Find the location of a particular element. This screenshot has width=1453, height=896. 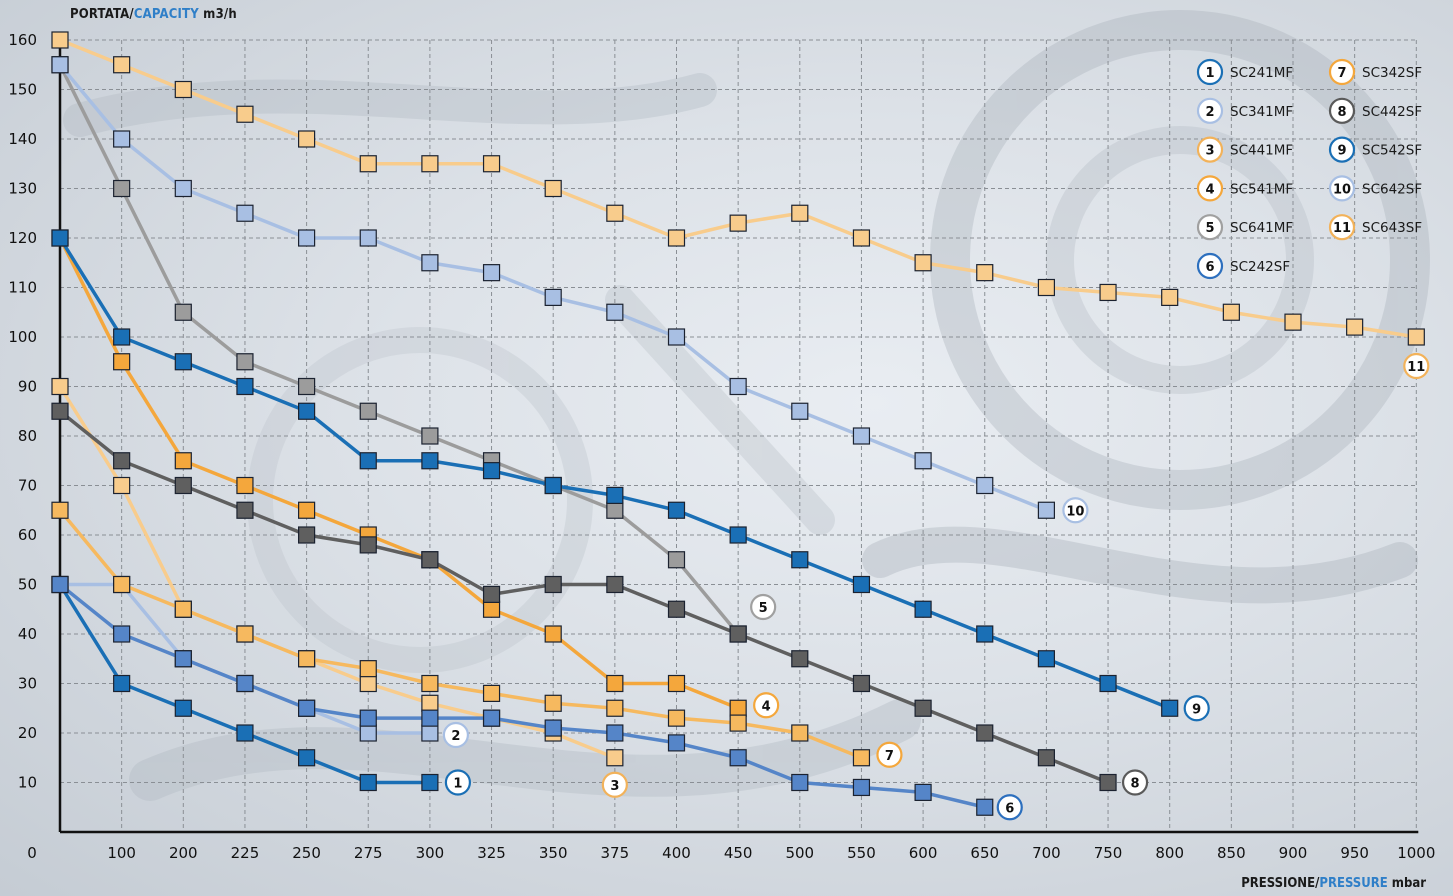

legend-label-SC541MF: SC541MF is located at coordinates (1261, 189).